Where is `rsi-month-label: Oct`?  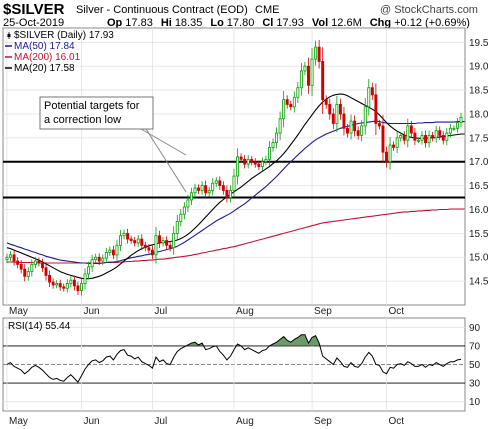
rsi-month-label: Oct is located at coordinates (397, 421).